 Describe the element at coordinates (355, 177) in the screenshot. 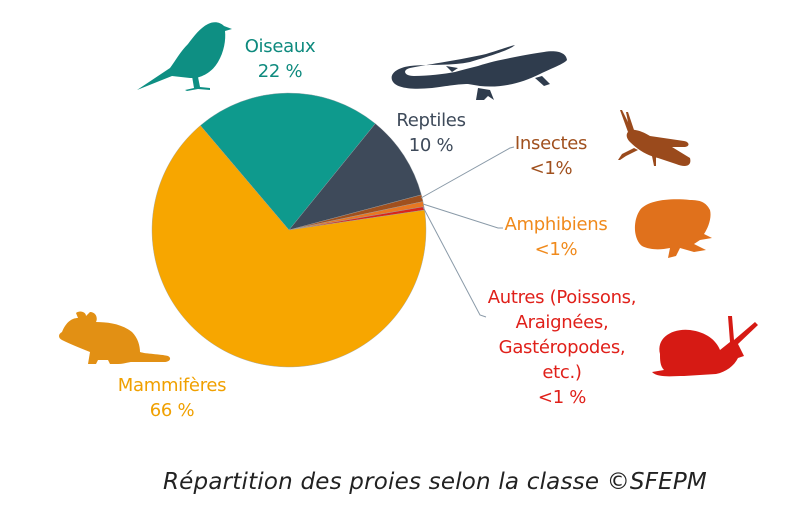

I see `pie-slice-reptiles` at that location.